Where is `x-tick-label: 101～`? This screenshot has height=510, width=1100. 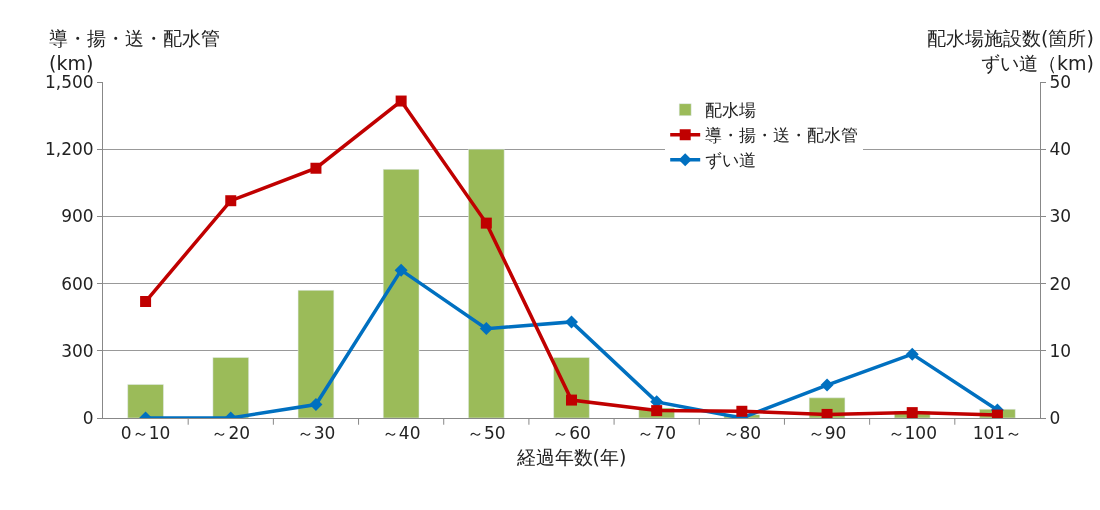
x-tick-label: 101～ is located at coordinates (997, 433).